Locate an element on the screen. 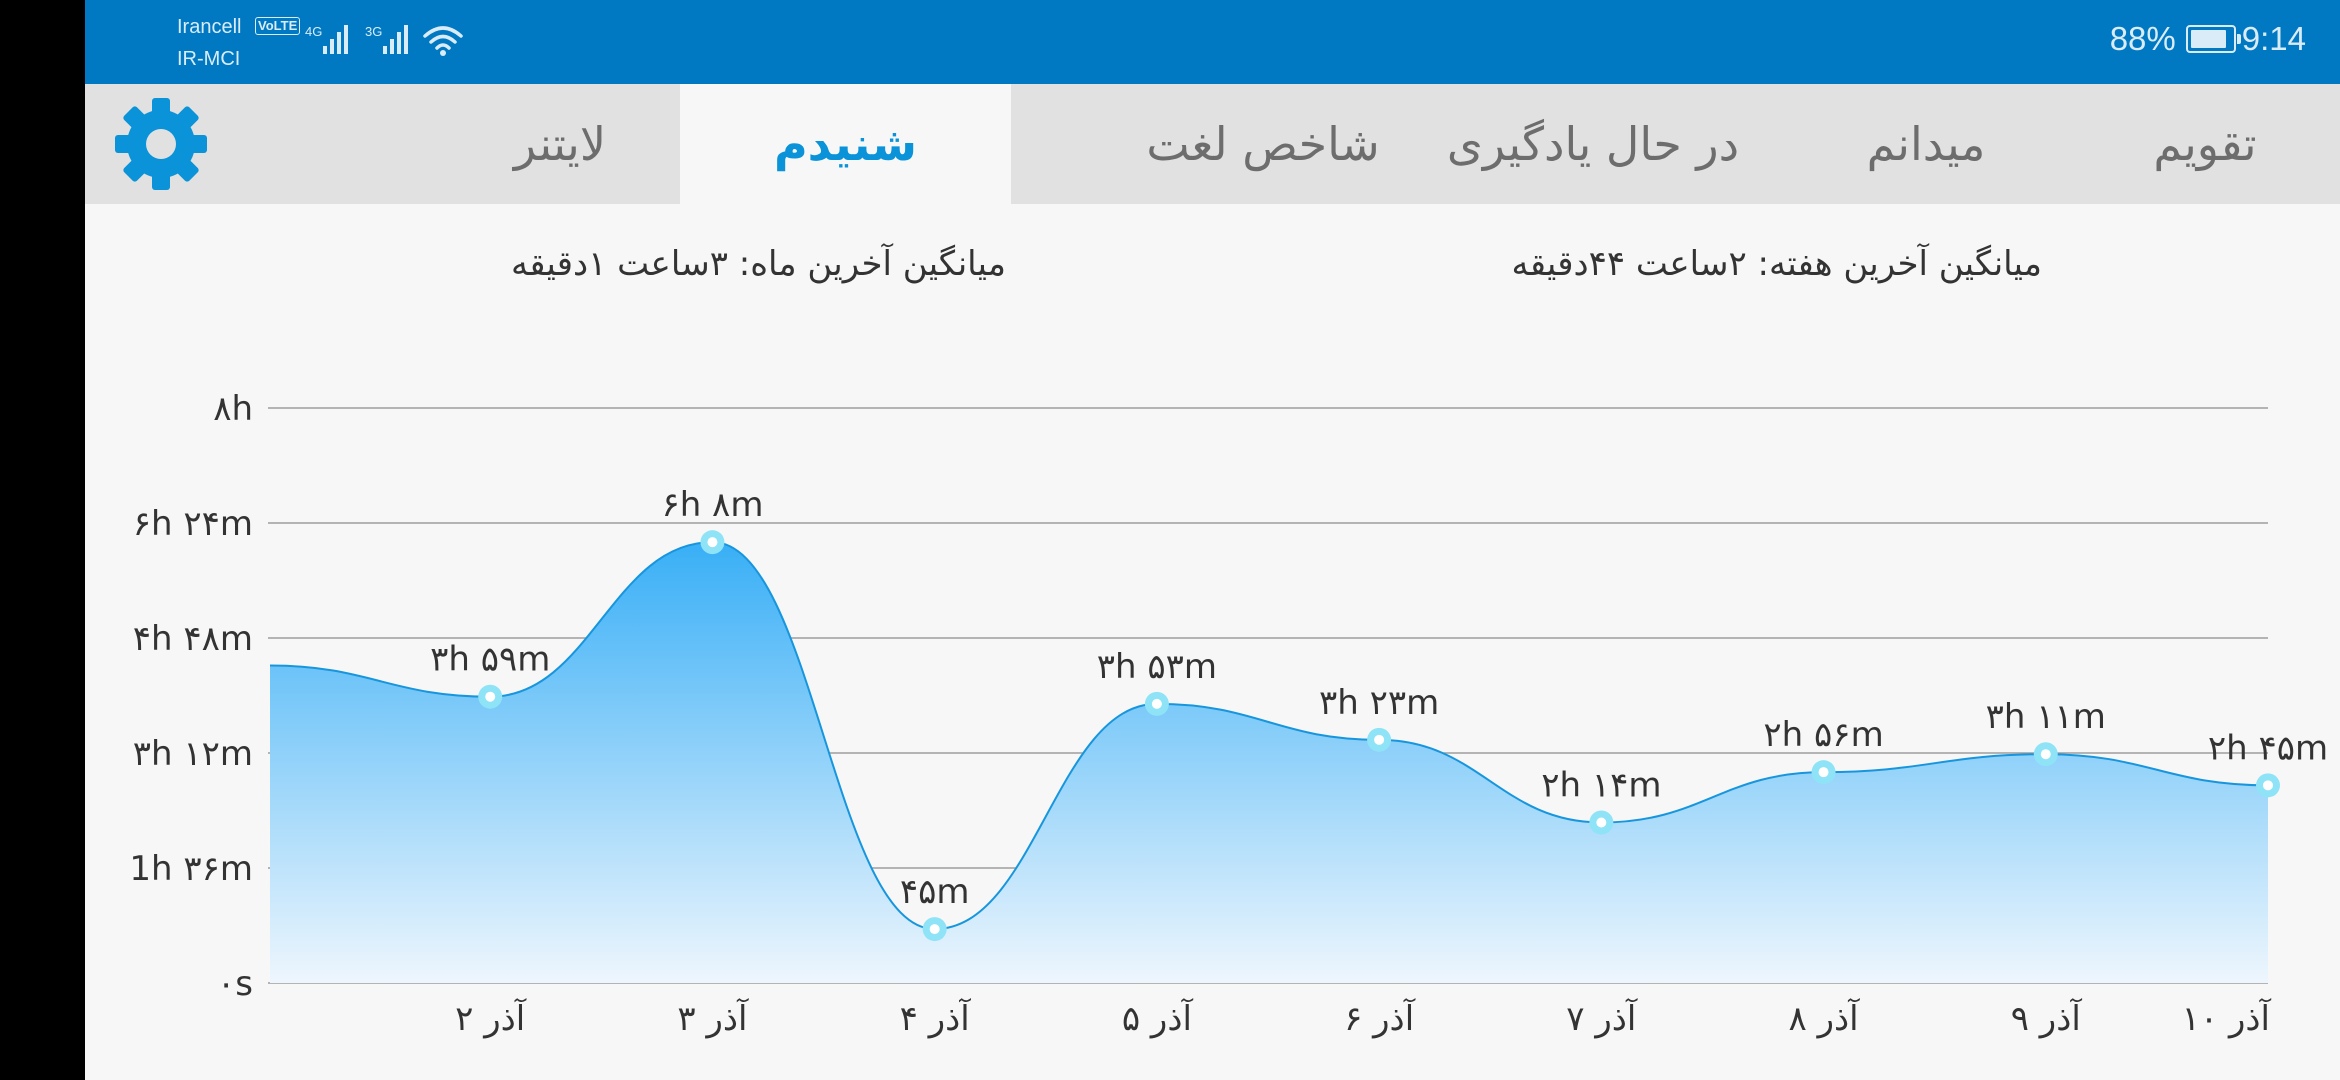 The height and width of the screenshot is (1080, 2340). data-label: ۳h ۵۹m is located at coordinates (490, 660).